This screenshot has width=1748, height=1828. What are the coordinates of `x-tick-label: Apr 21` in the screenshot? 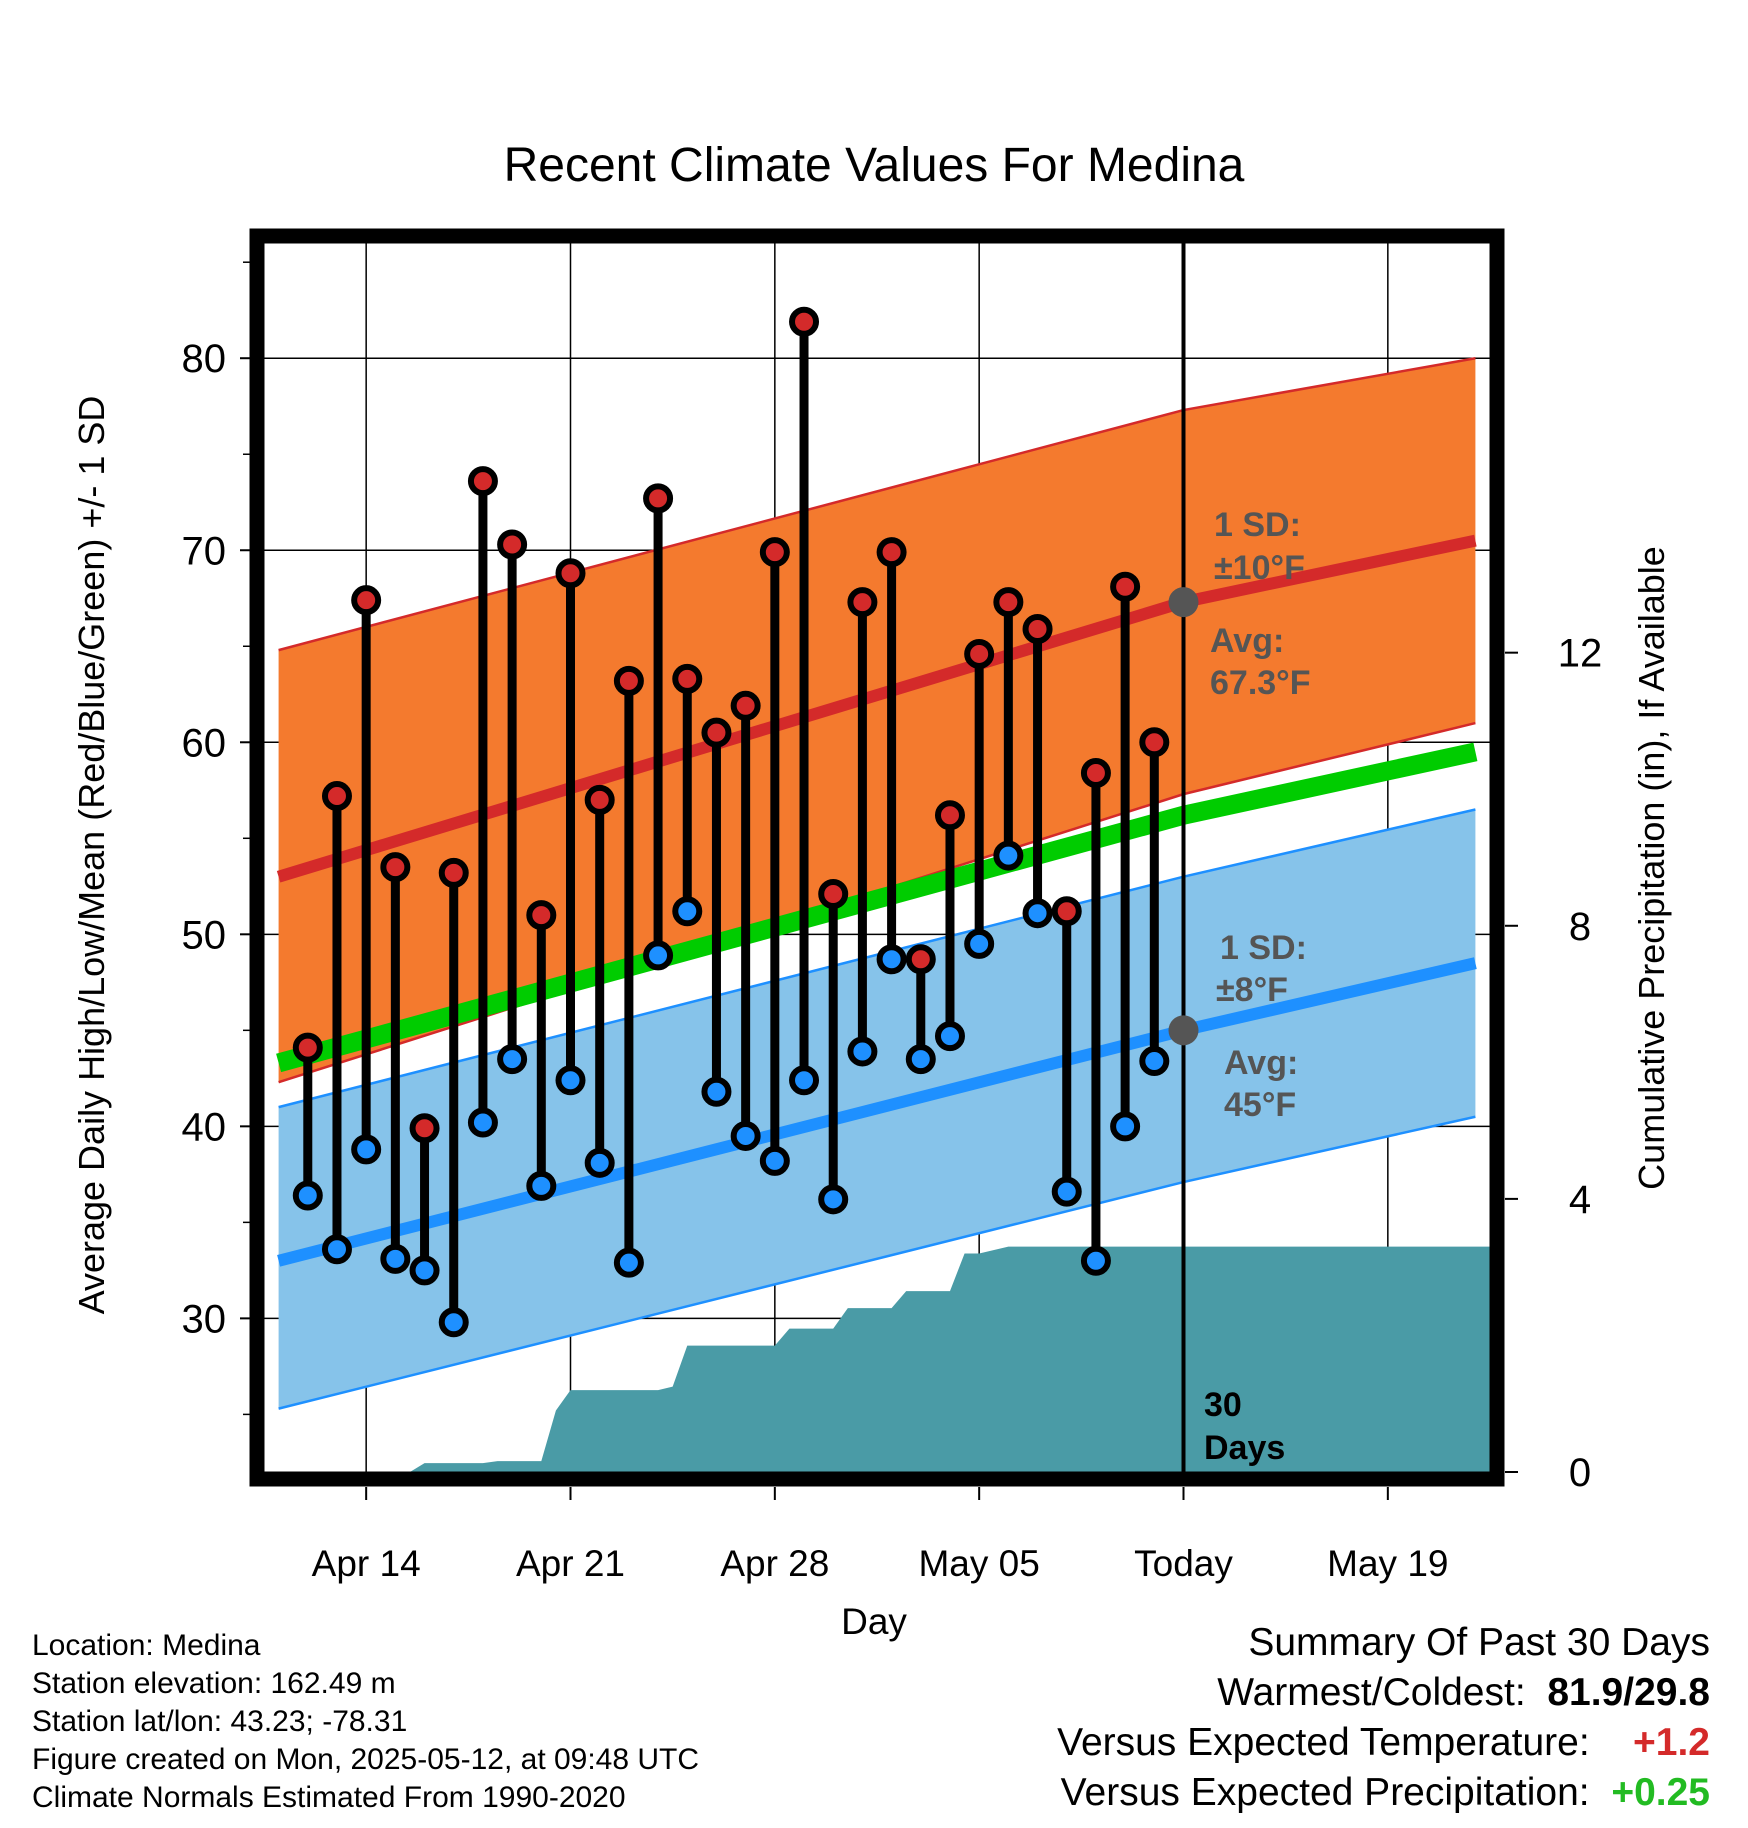 It's located at (570, 1563).